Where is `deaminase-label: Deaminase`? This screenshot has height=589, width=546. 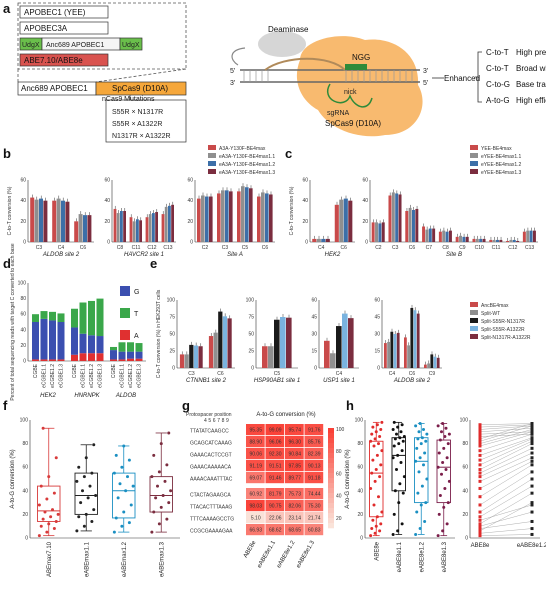 deaminase-label: Deaminase is located at coordinates (288, 29).